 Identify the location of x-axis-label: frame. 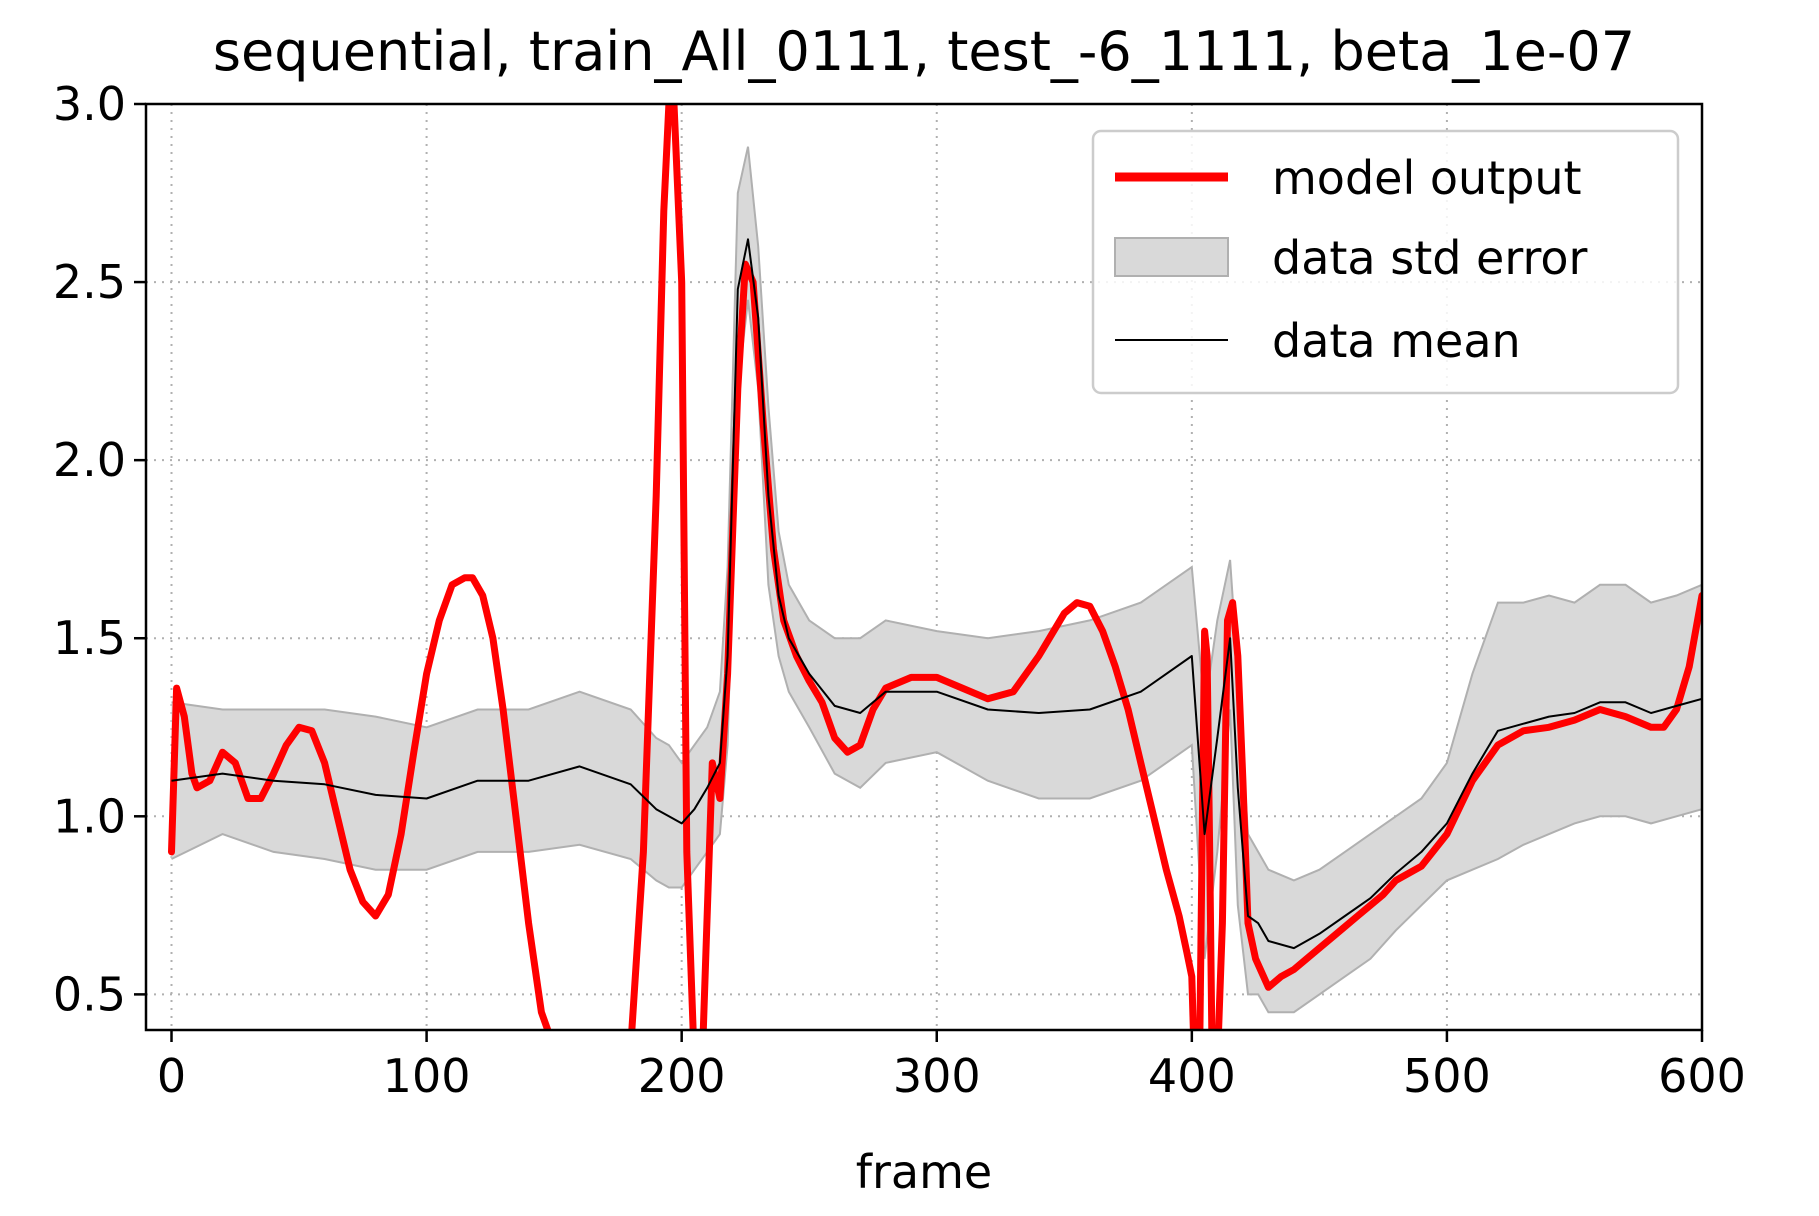
(924, 1172).